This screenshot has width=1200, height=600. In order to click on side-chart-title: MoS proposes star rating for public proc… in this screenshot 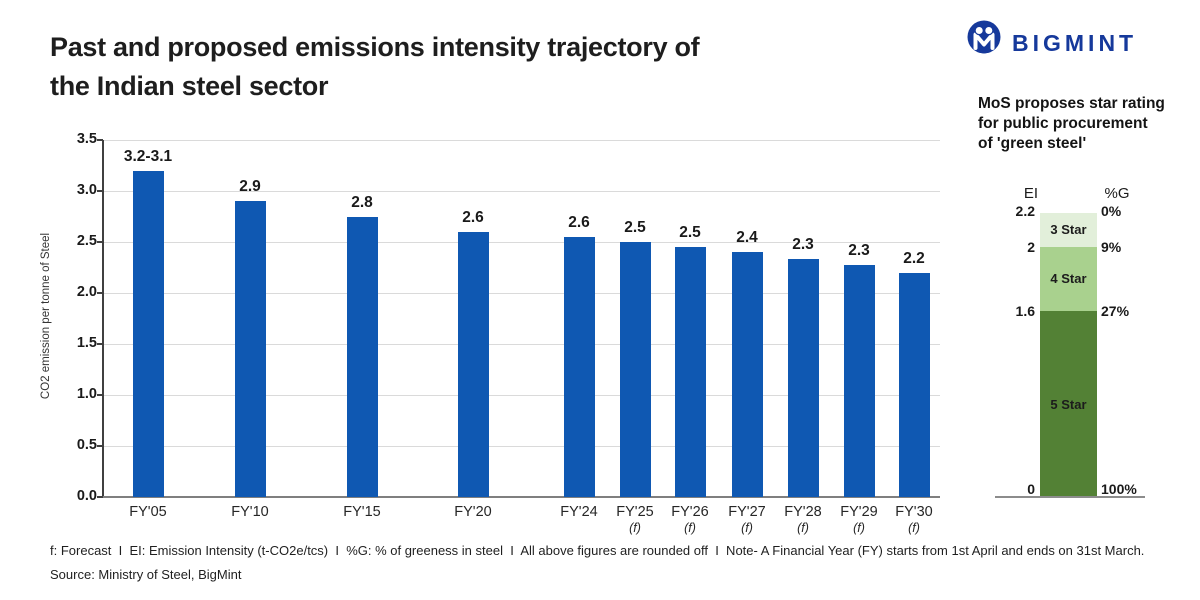, I will do `click(1085, 124)`.